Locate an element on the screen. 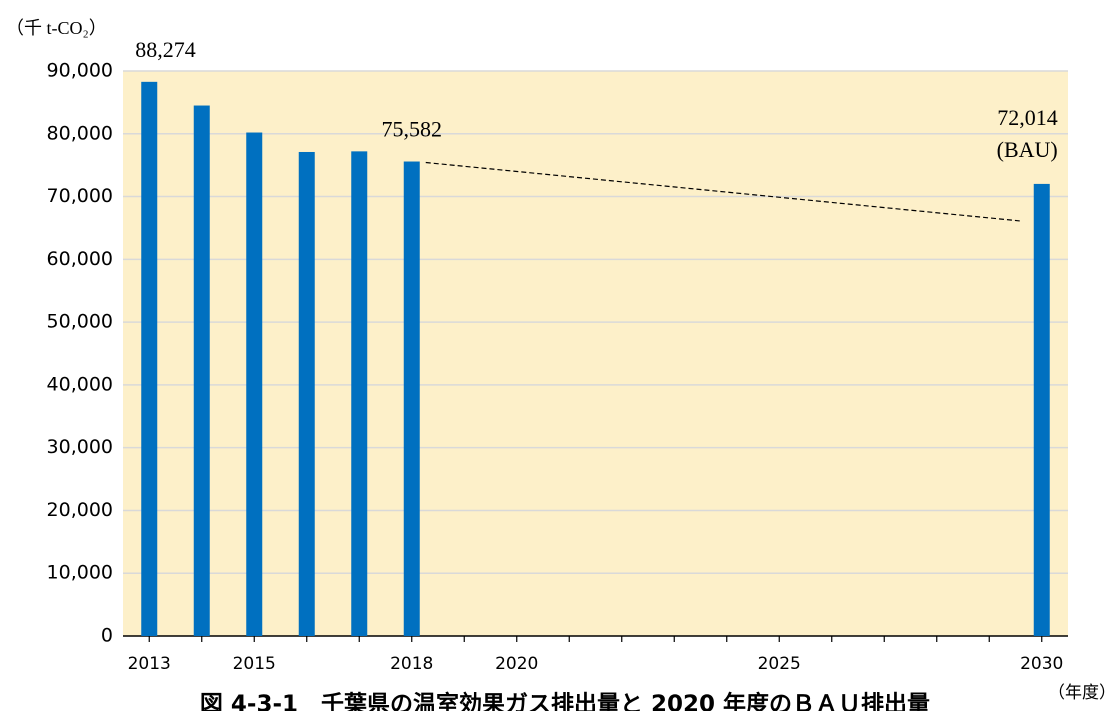 The width and height of the screenshot is (1110, 711). value-label: 75,582 is located at coordinates (412, 129).